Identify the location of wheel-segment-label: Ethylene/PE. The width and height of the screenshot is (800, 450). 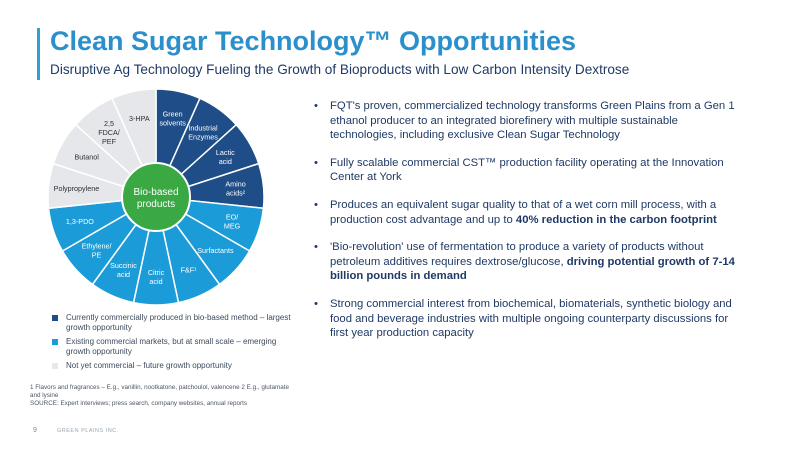
(97, 251).